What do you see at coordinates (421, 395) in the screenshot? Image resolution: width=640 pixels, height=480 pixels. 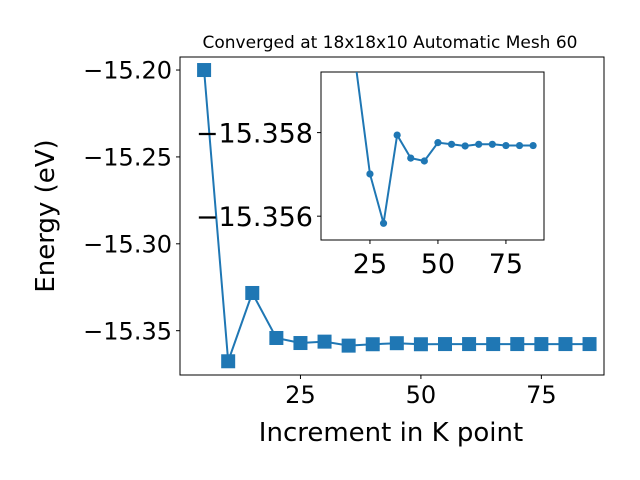 I see `main-x-tick-label: 50` at bounding box center [421, 395].